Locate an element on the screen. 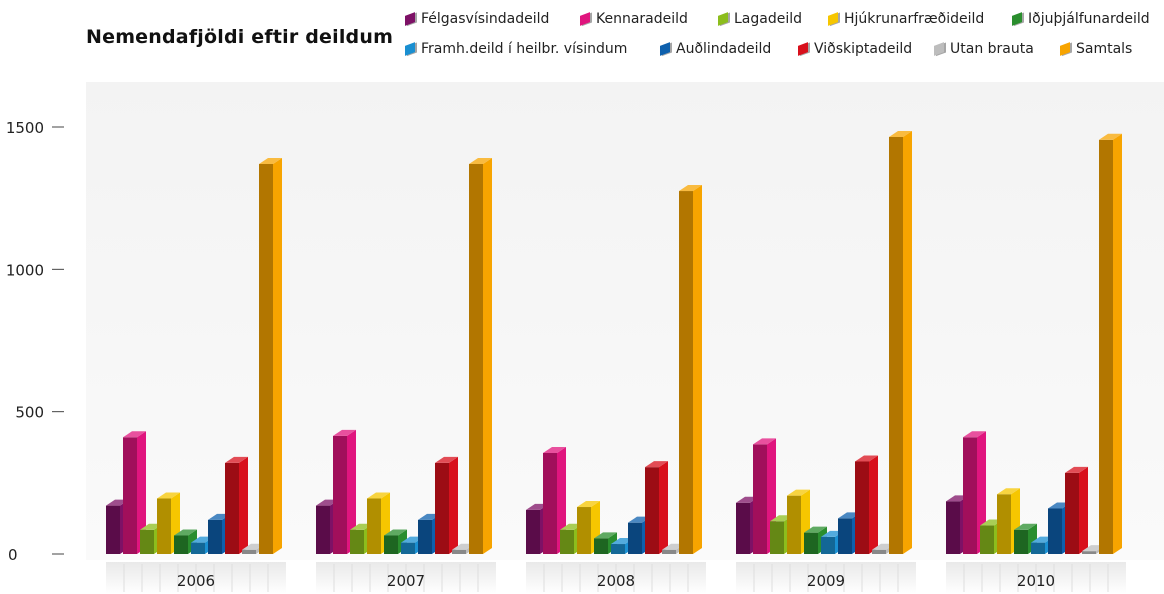 This screenshot has width=1164, height=594. chart-title: Nemendafjöldi eftir deildum is located at coordinates (240, 37).